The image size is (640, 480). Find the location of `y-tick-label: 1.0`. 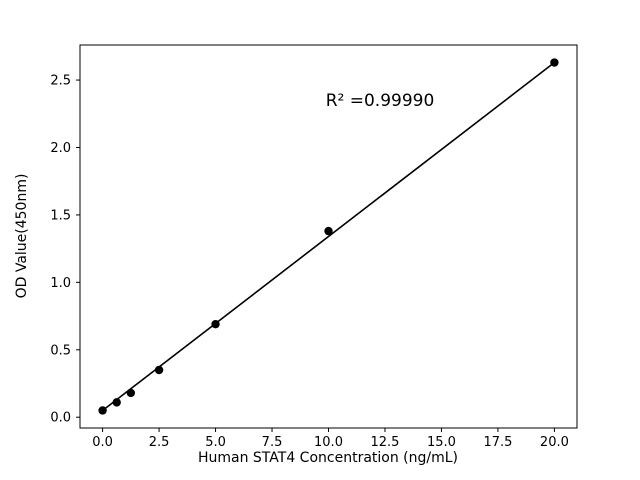

y-tick-label: 1.0 is located at coordinates (60, 283).